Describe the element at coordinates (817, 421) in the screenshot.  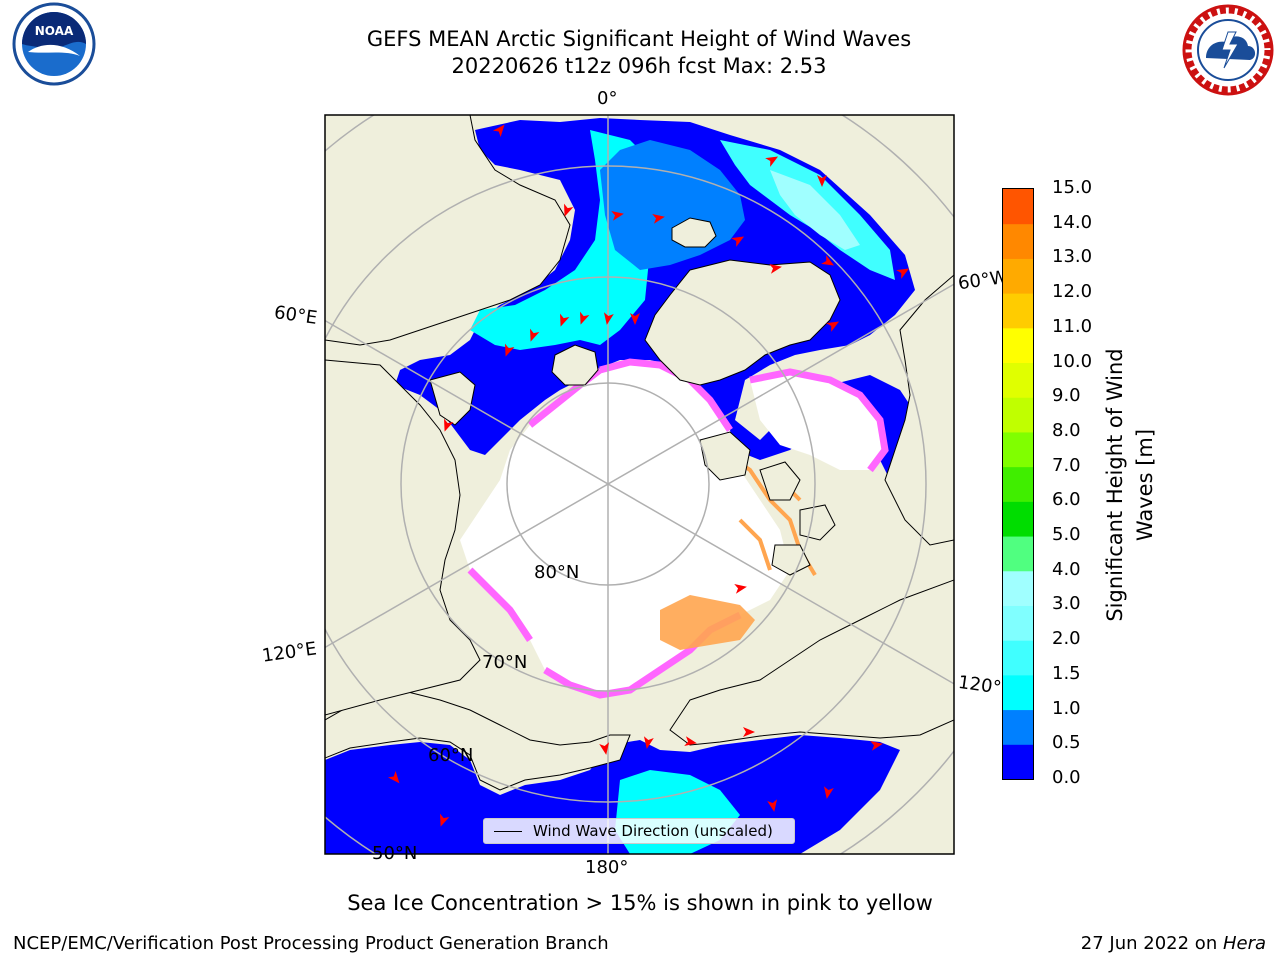
I see `kara-sea-ice` at that location.